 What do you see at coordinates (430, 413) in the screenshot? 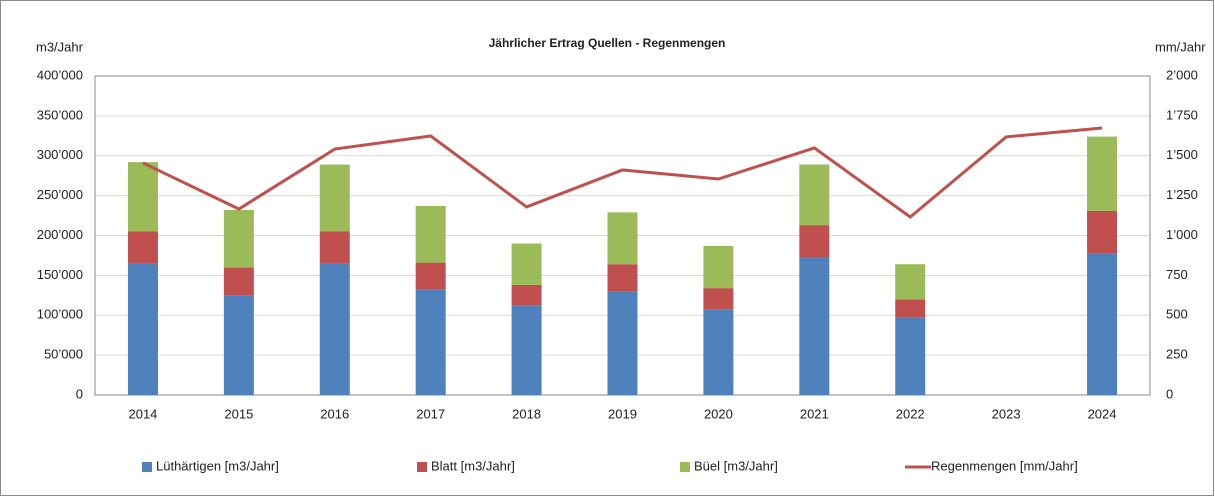
I see `x-tick-label: 2017` at bounding box center [430, 413].